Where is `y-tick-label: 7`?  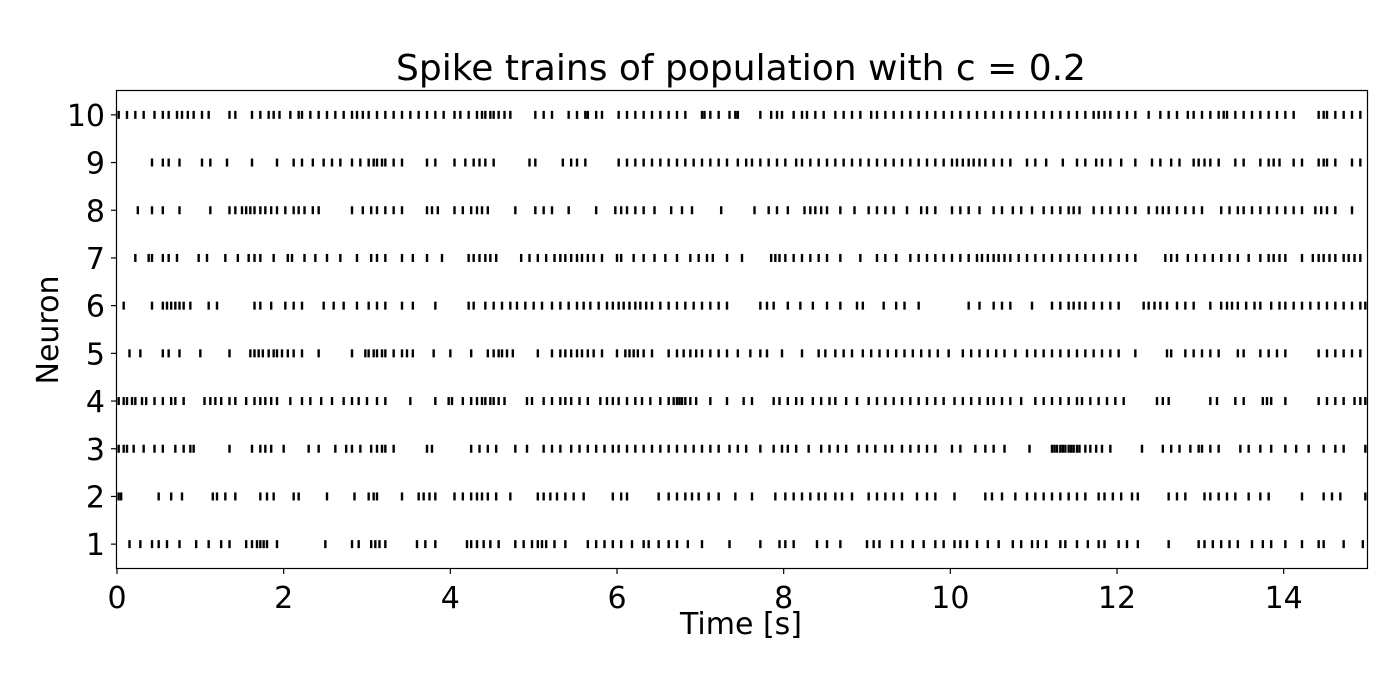 y-tick-label: 7 is located at coordinates (95, 259).